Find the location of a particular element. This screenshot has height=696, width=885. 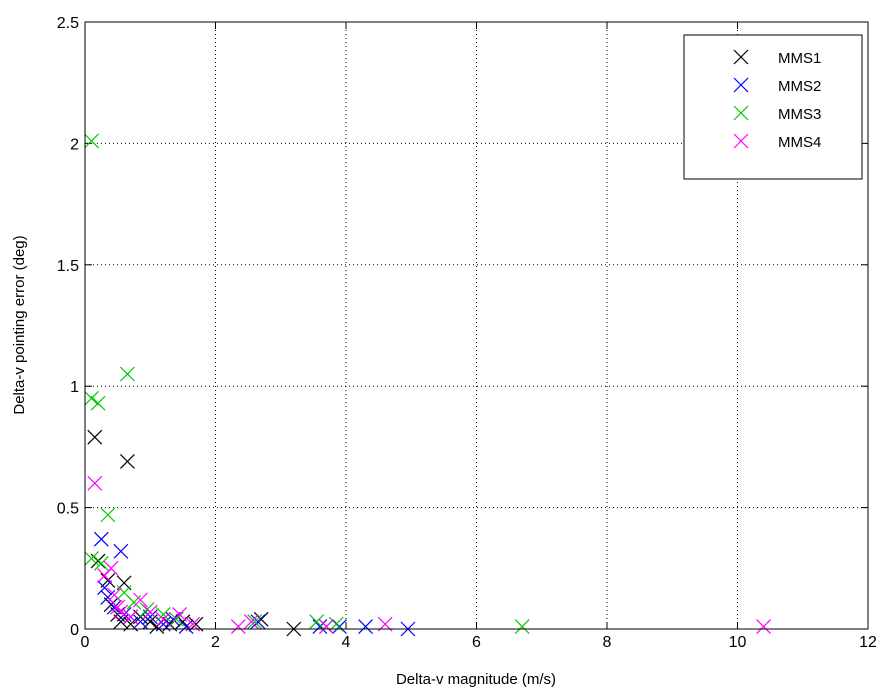

legend-label-mms4: MMS4 is located at coordinates (799, 142).